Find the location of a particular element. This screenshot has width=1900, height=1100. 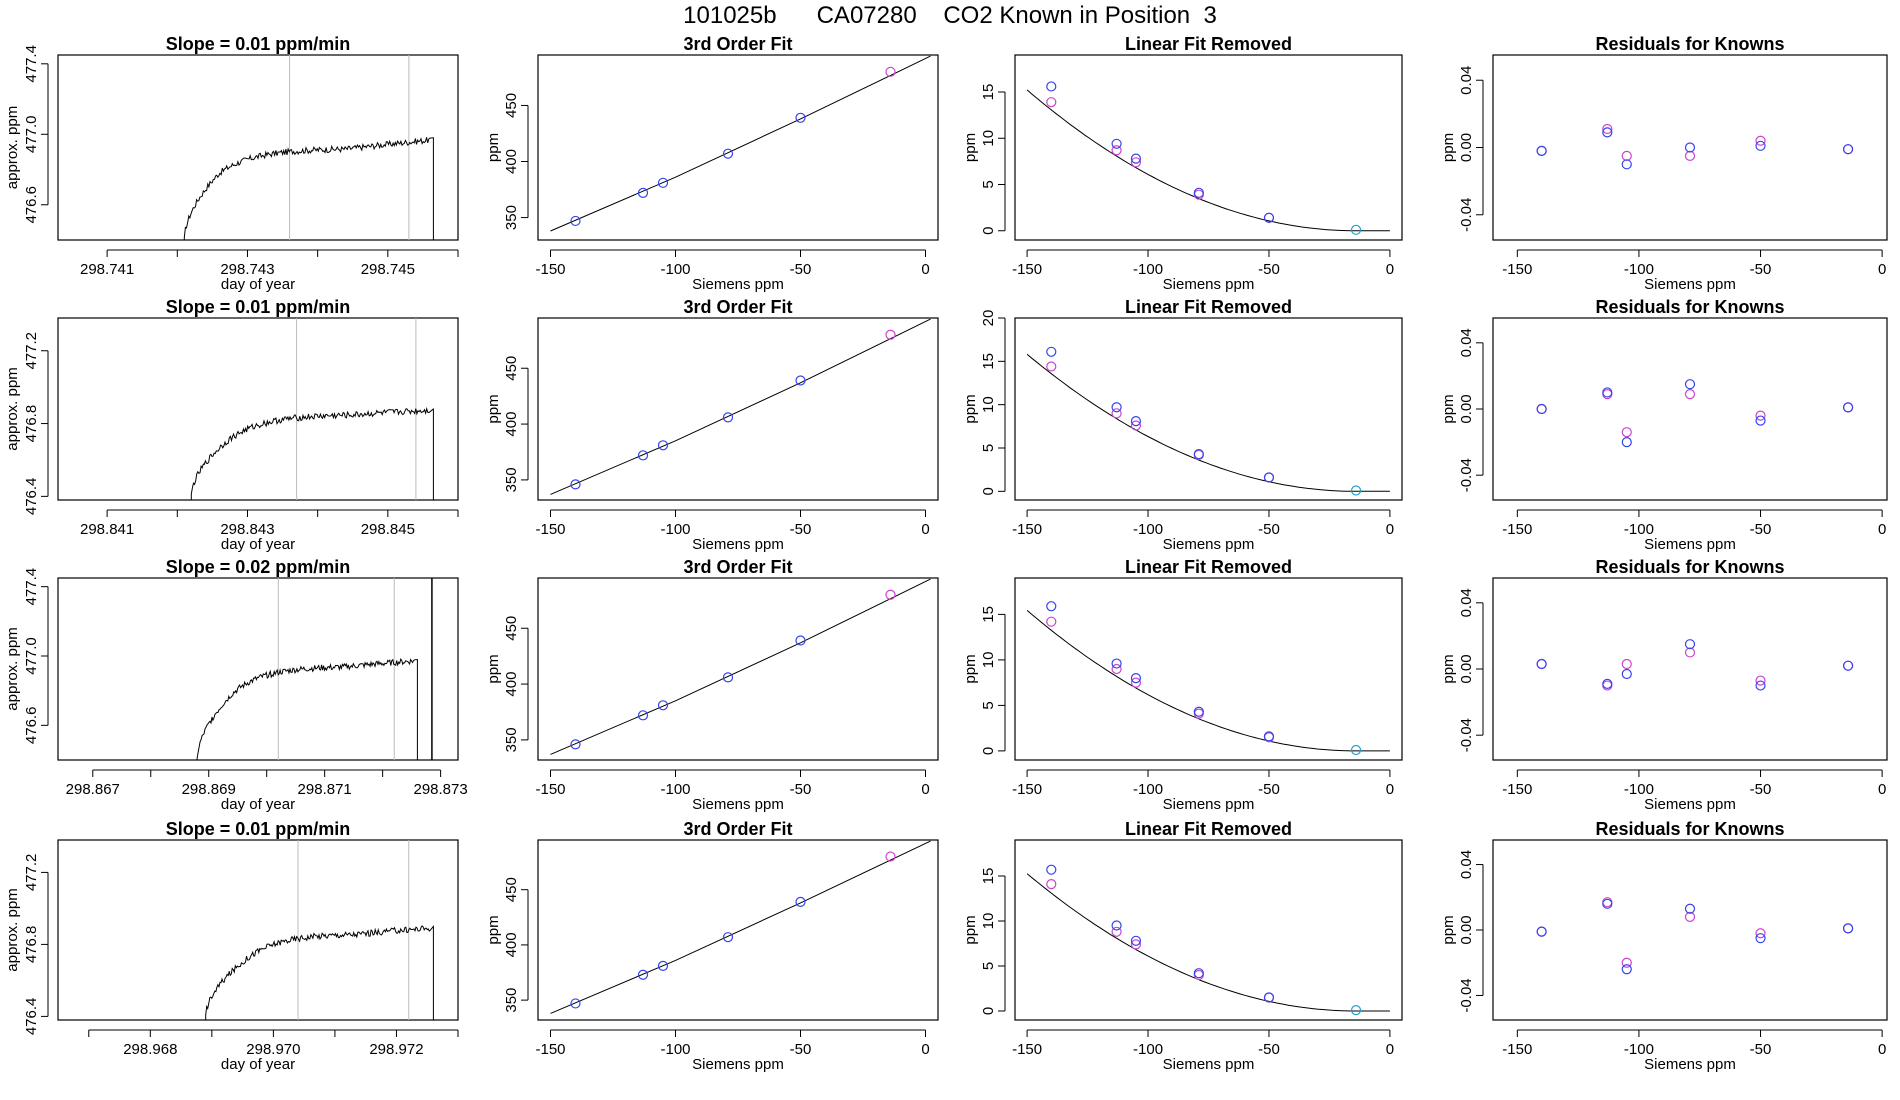

x-axis-label: Siemens ppm is located at coordinates (1209, 284).